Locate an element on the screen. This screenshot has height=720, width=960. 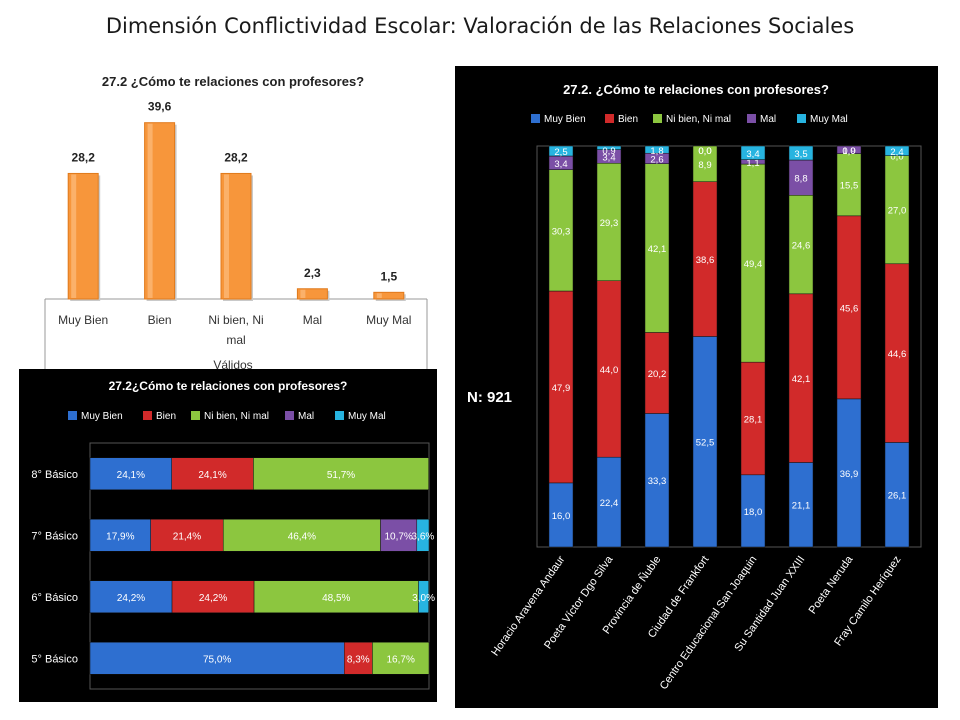
data-label: 15,5 is located at coordinates (849, 186).